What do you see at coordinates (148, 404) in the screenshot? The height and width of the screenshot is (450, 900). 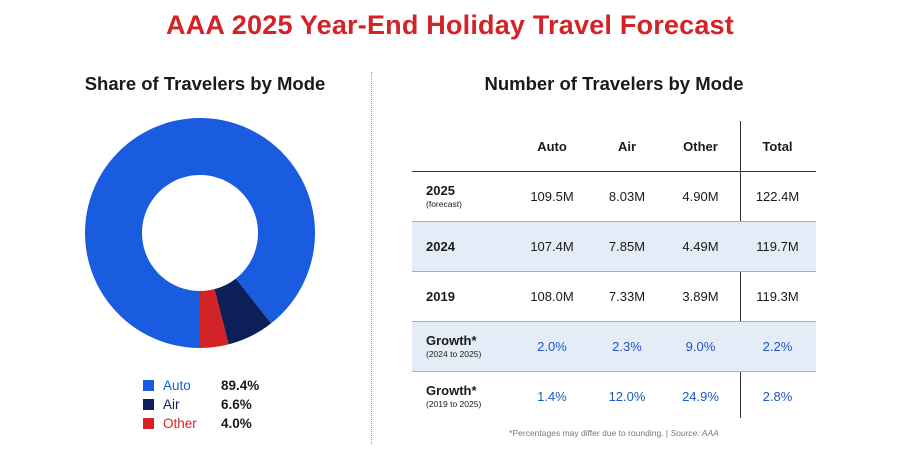 I see `legend-swatch-air` at bounding box center [148, 404].